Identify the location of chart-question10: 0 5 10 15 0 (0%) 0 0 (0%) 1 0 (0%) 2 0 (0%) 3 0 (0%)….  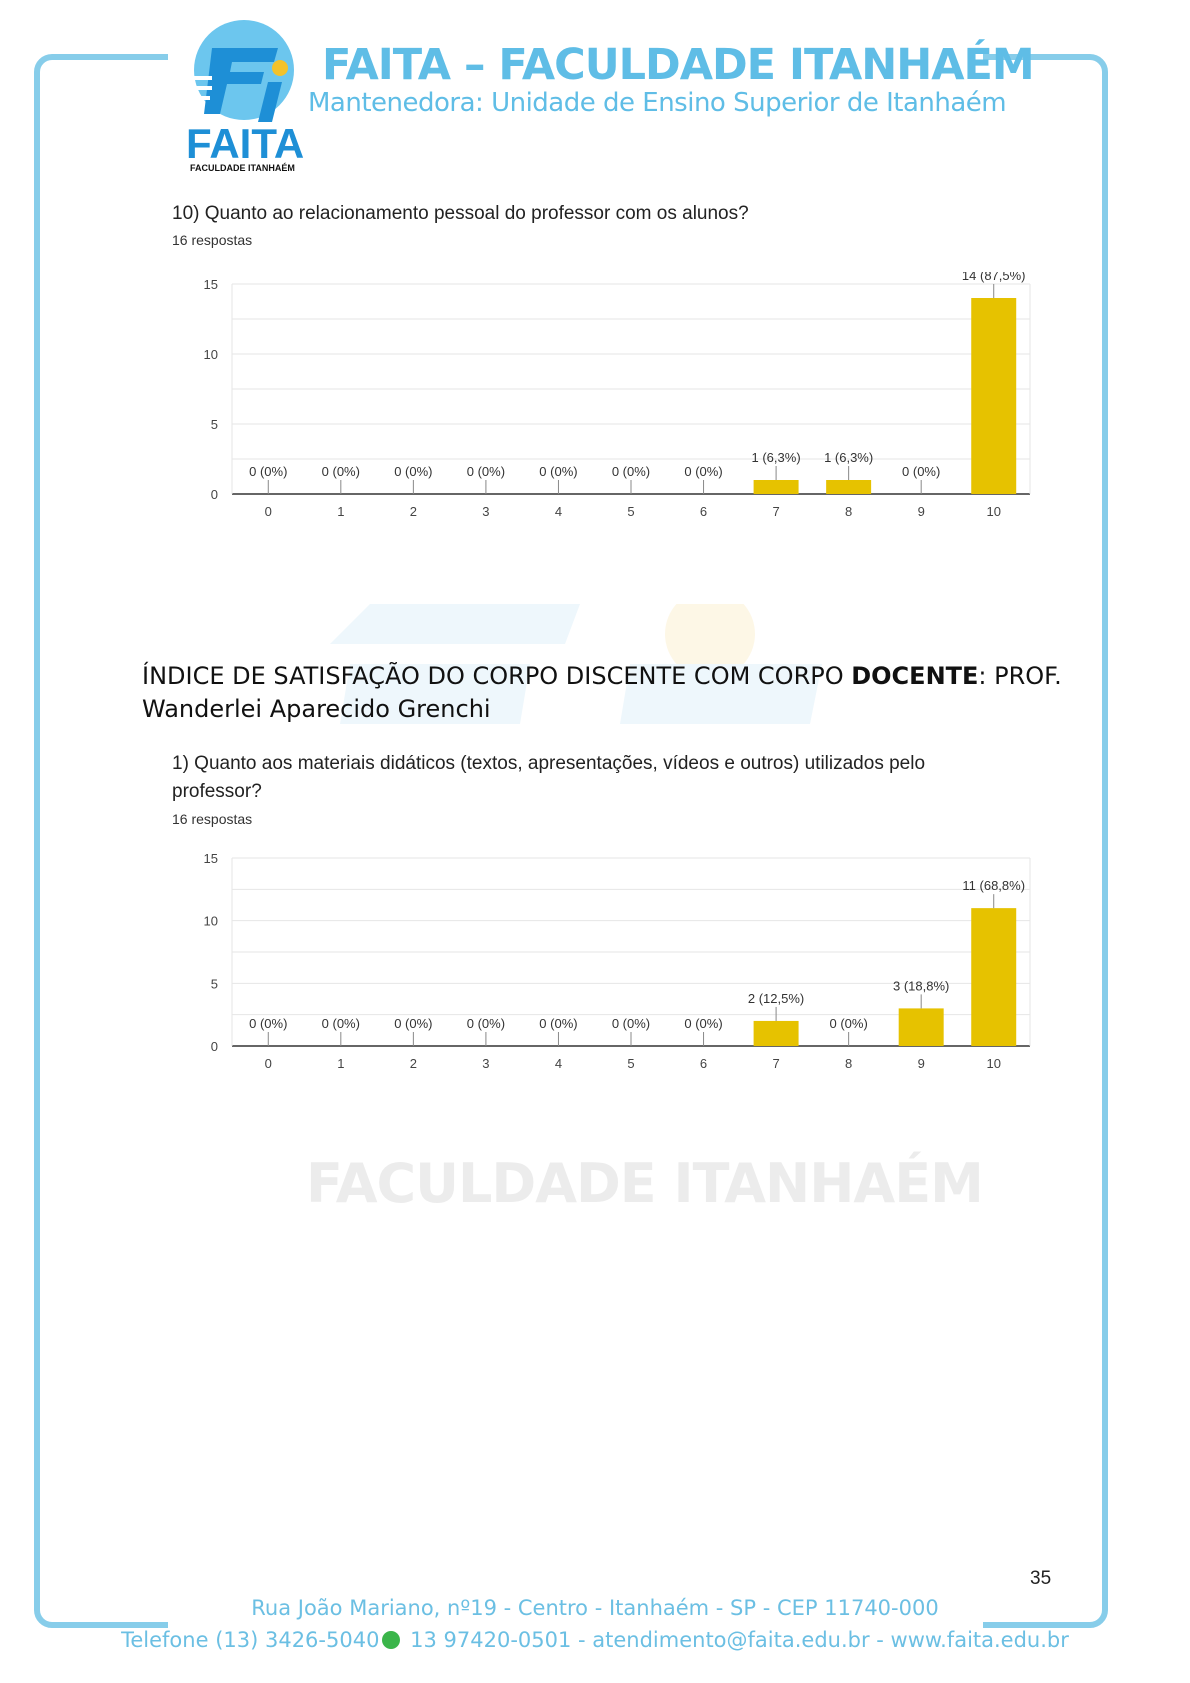
(617, 395).